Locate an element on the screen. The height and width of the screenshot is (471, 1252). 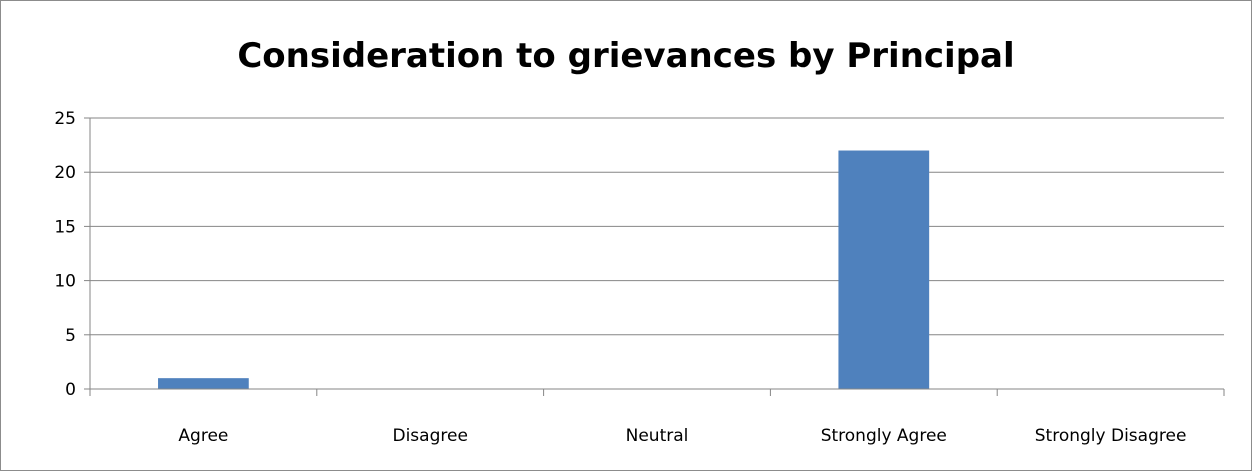
y-tick-label: 5 is located at coordinates (70, 336).